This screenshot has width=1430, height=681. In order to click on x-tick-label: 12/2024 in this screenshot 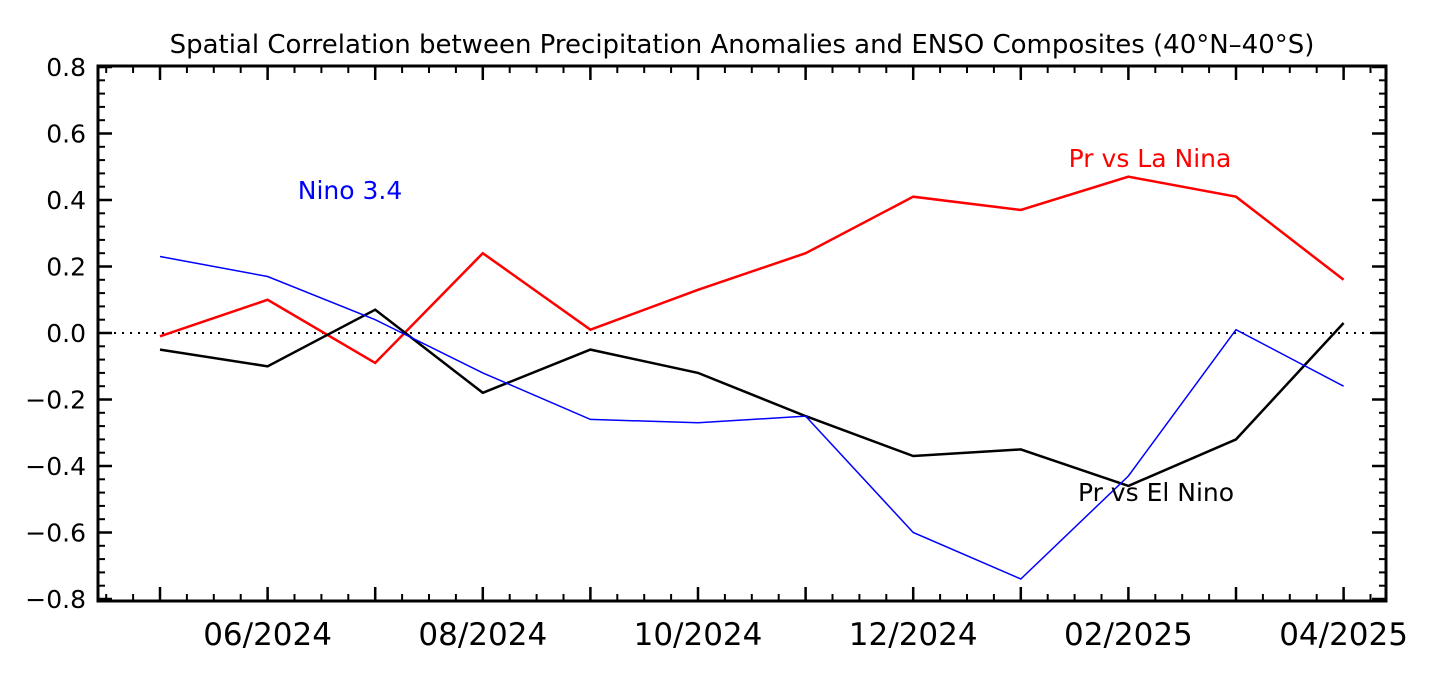, I will do `click(913, 635)`.